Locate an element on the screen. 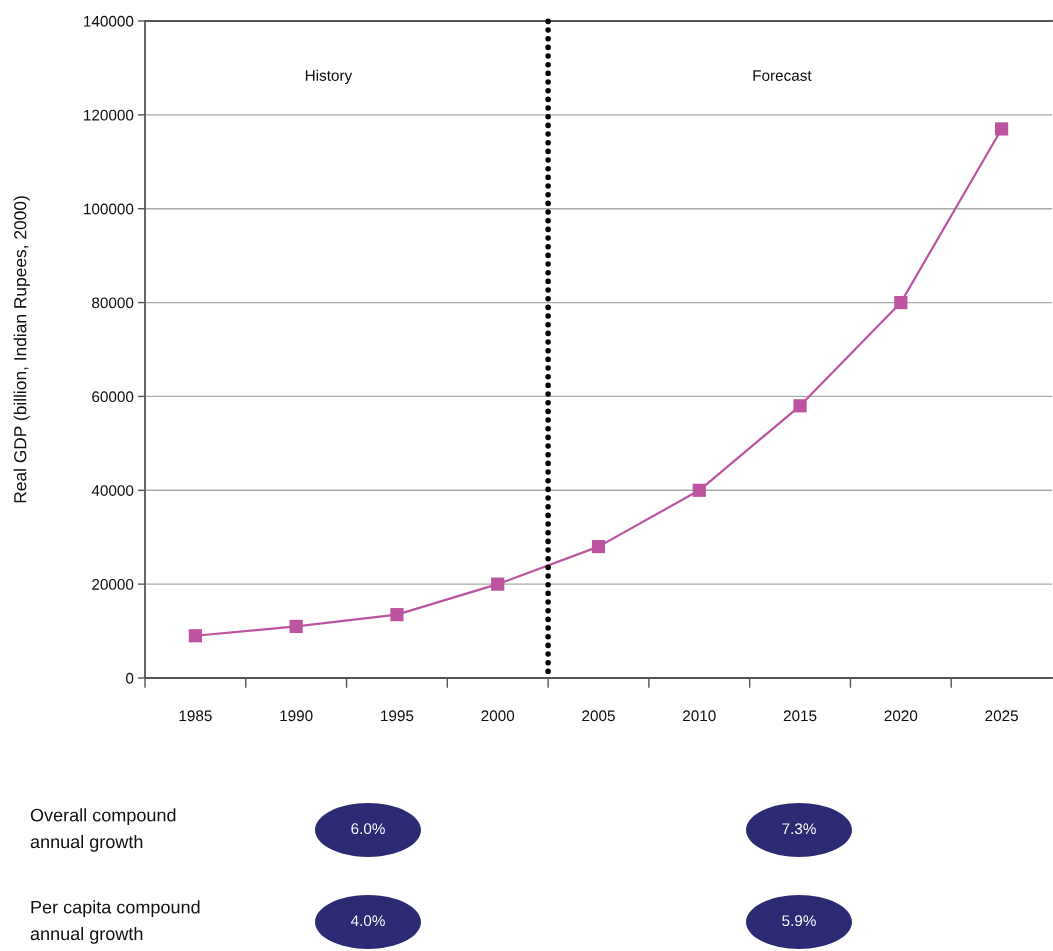 The width and height of the screenshot is (1053, 951). y-tick-label: 60000 is located at coordinates (113, 397).